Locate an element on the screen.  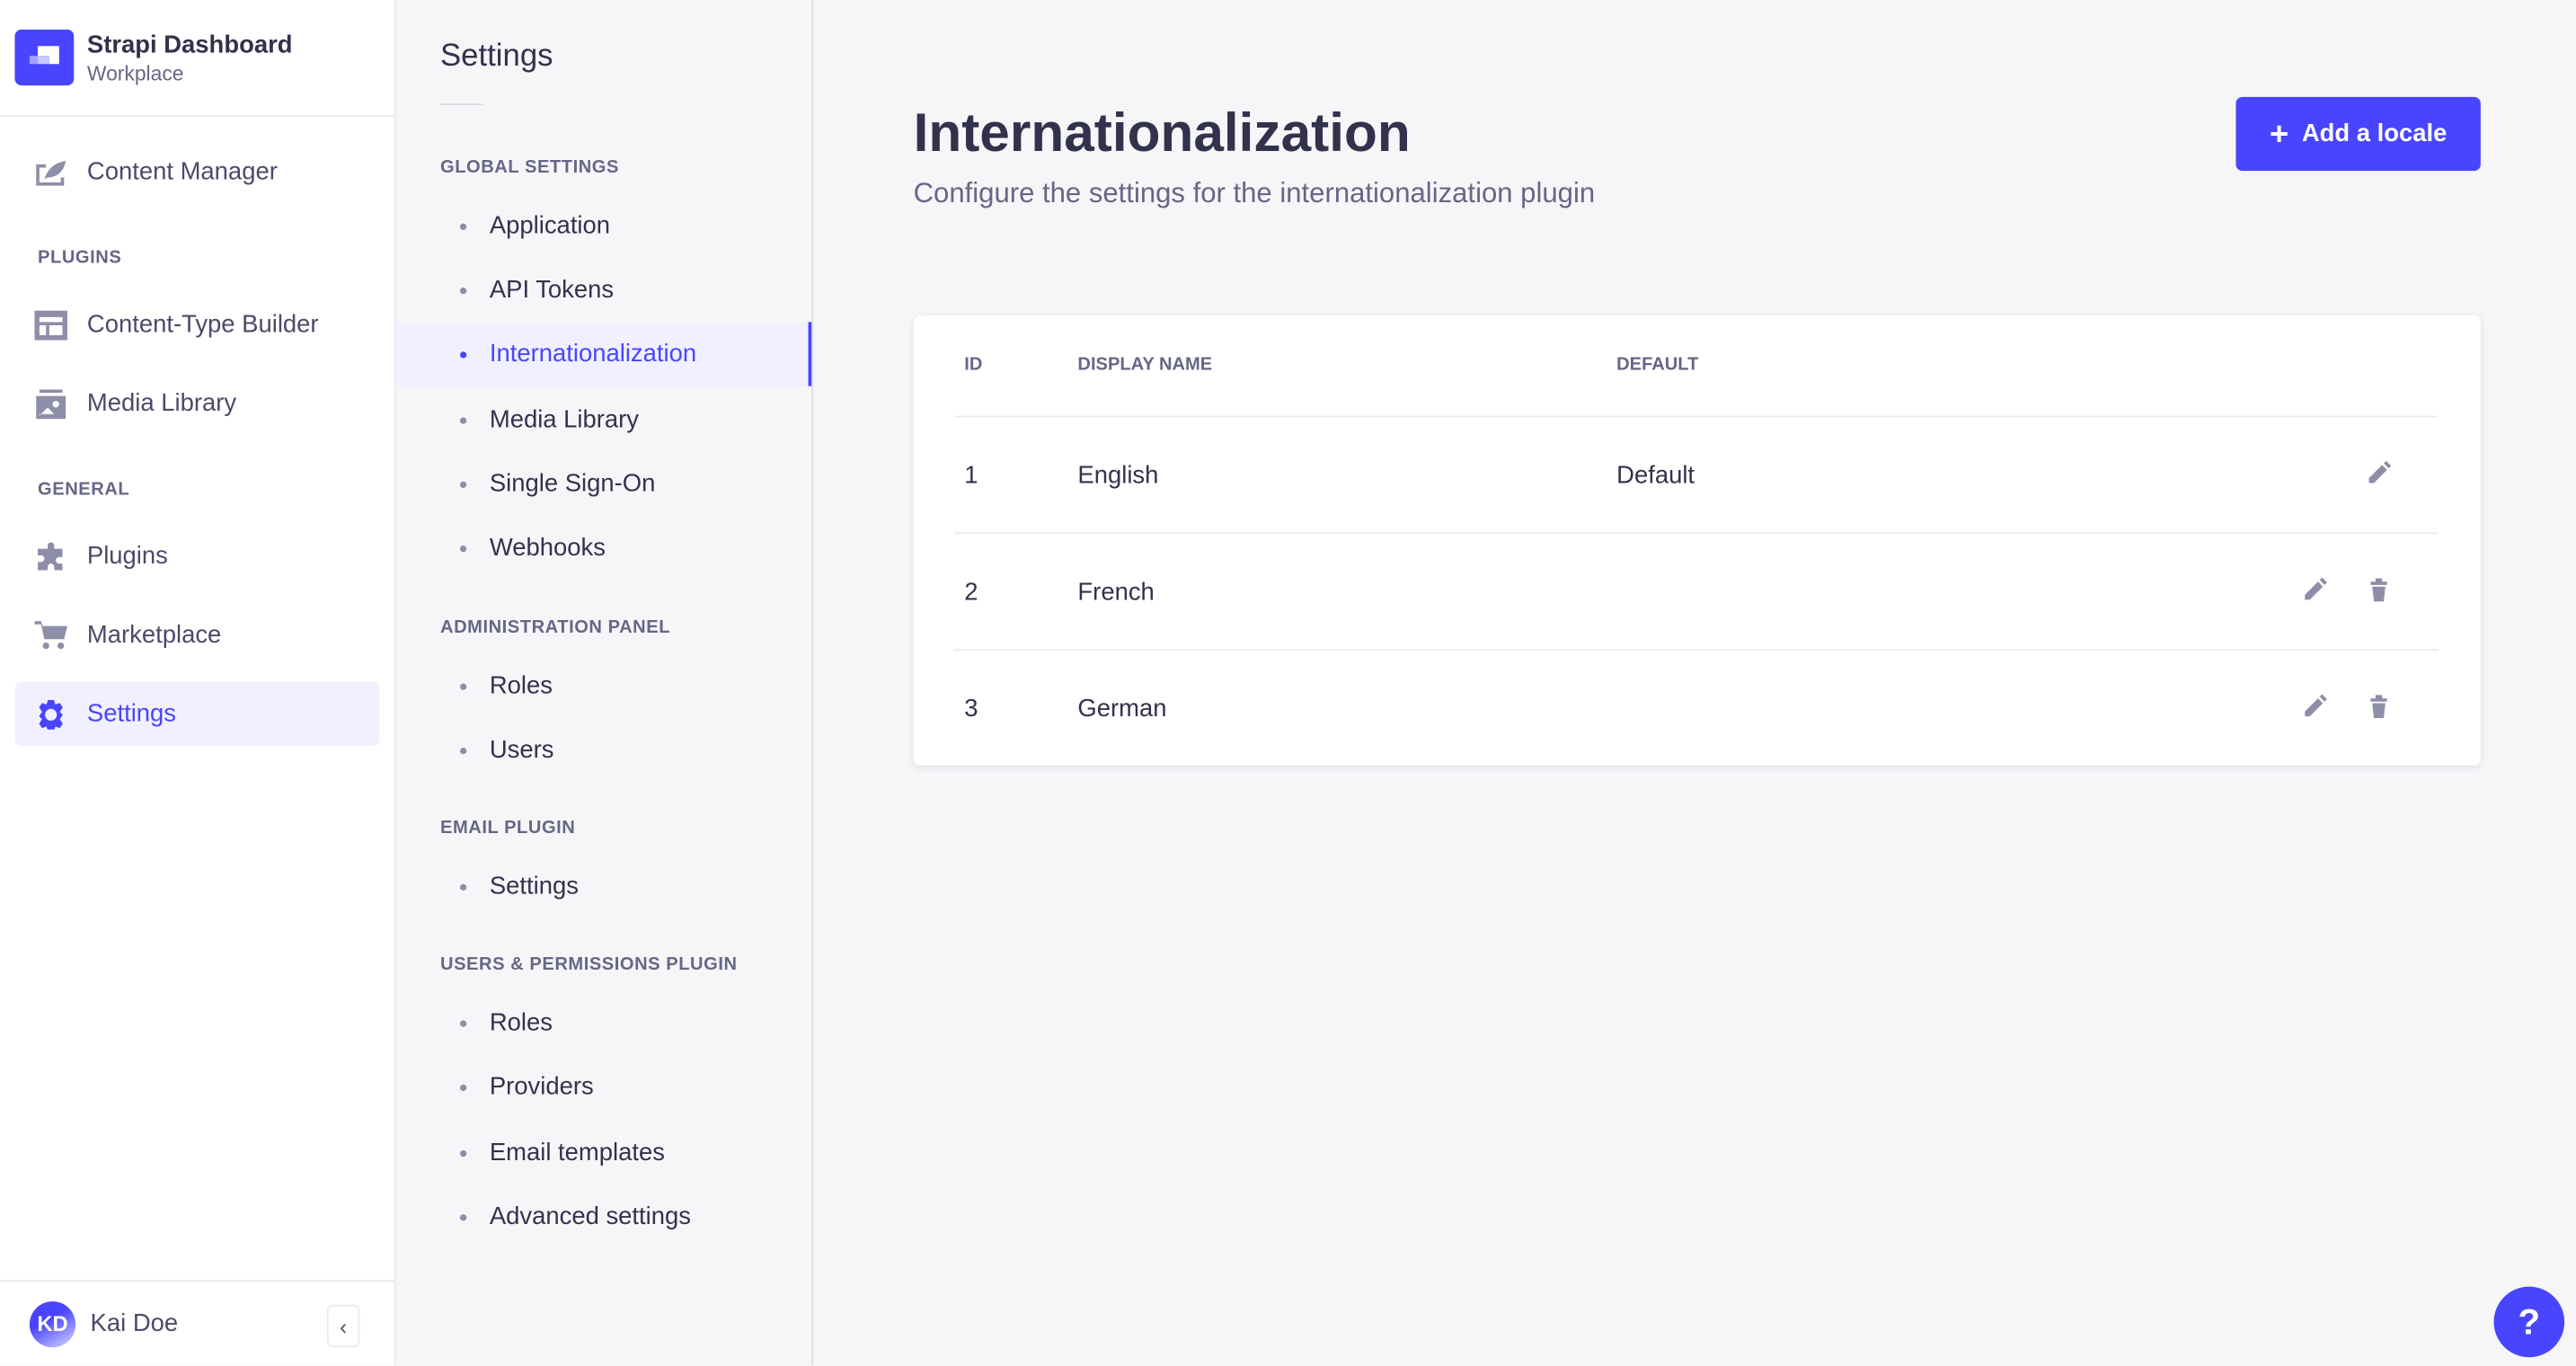
item-label: Email templates is located at coordinates (577, 1153).